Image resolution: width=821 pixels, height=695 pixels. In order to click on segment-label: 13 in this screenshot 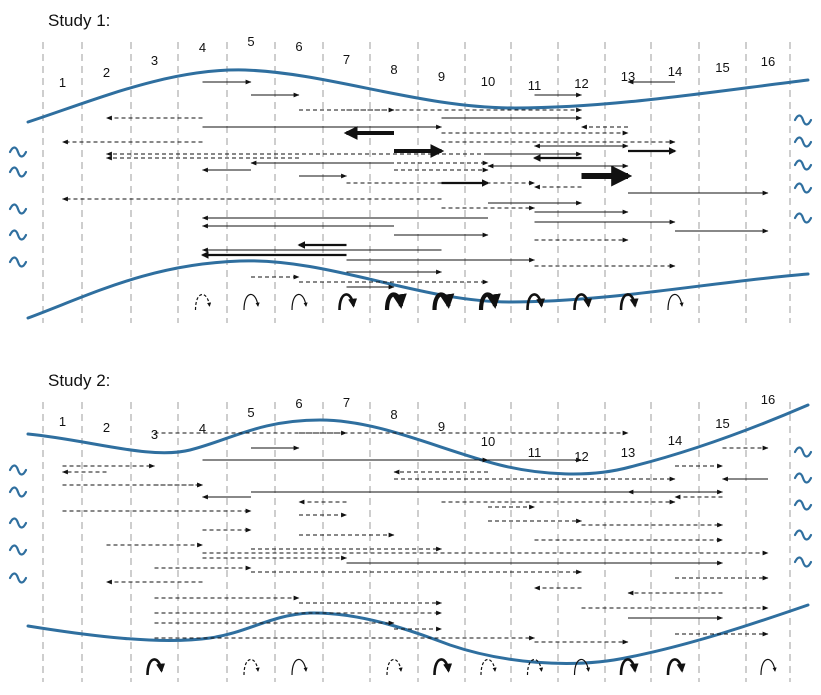, I will do `click(628, 452)`.